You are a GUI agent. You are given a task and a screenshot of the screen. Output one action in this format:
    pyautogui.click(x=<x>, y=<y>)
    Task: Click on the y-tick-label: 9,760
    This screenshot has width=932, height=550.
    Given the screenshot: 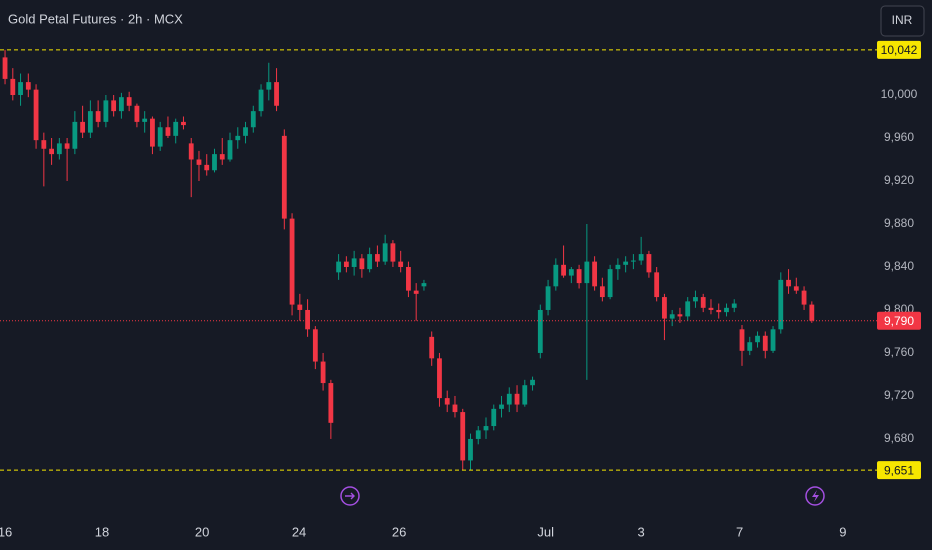 What is the action you would take?
    pyautogui.click(x=899, y=352)
    